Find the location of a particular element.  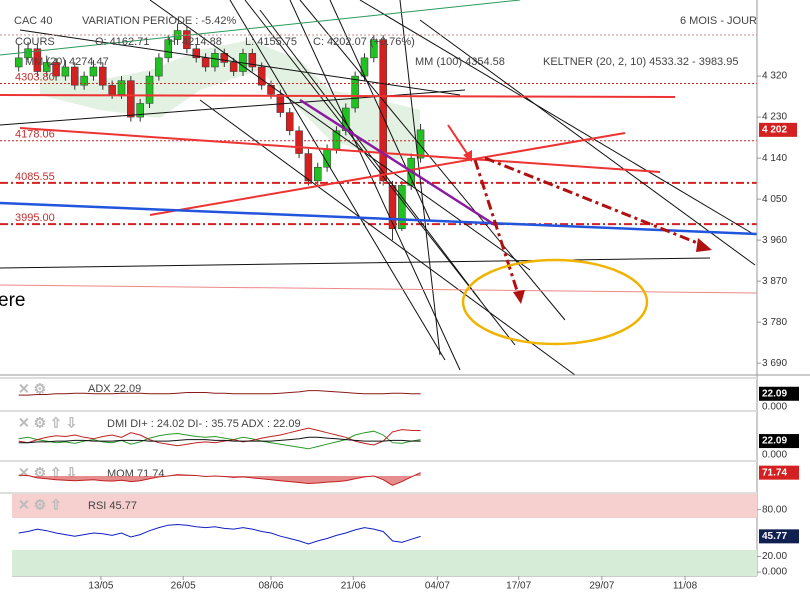

adx-line is located at coordinates (219, 393).